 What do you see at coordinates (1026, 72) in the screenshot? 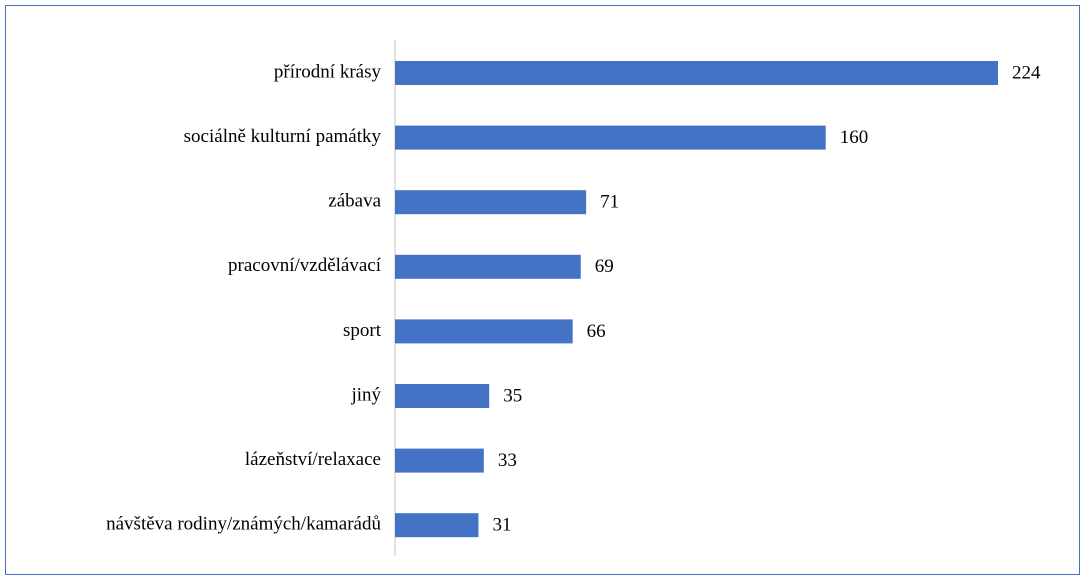
I see `value-label: 224` at bounding box center [1026, 72].